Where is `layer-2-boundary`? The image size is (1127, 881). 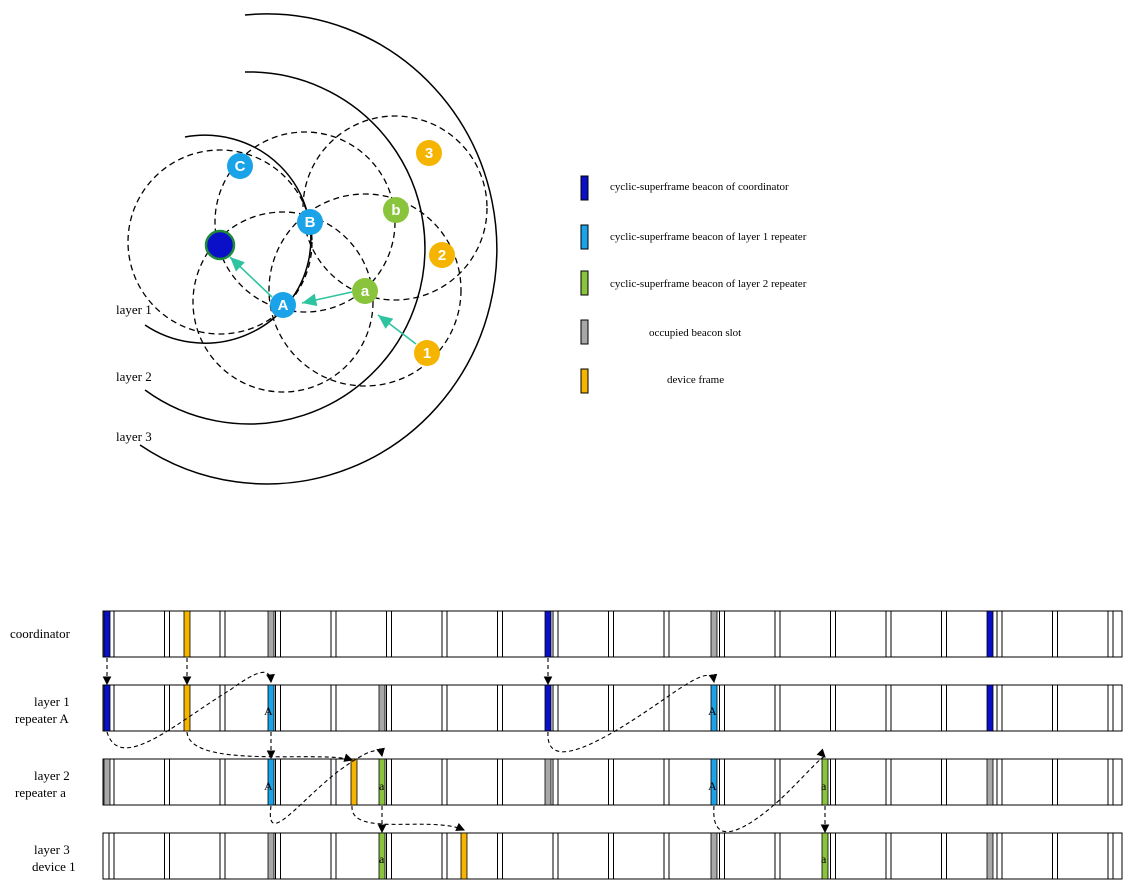
layer-2-boundary is located at coordinates (285, 248).